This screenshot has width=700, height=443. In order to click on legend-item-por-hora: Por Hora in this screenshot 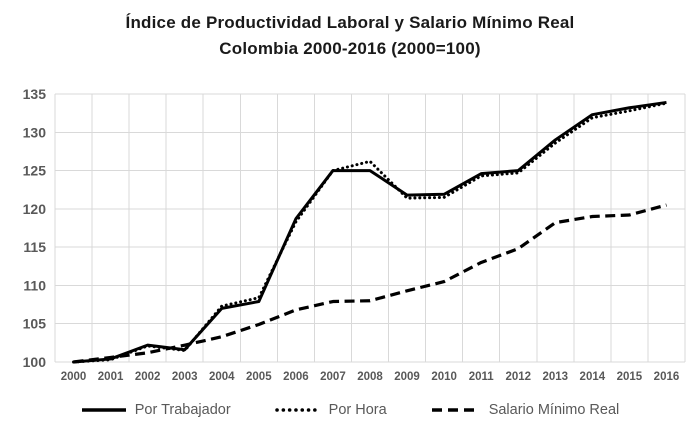, I will do `click(330, 410)`.